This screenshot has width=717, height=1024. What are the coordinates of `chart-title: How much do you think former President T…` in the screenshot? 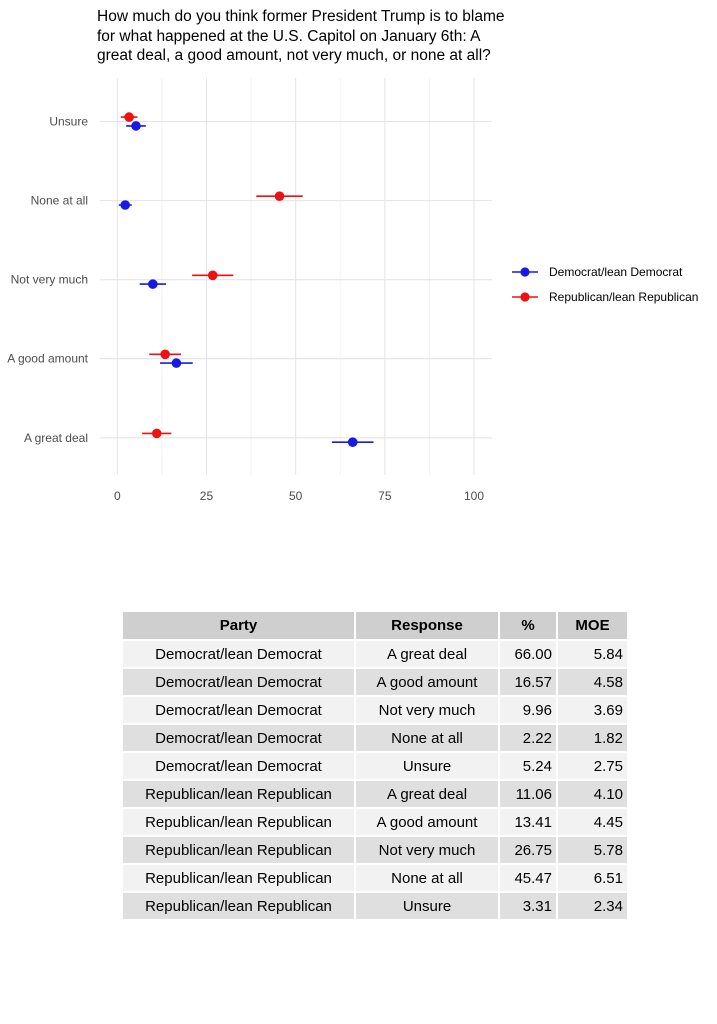 It's located at (300, 36).